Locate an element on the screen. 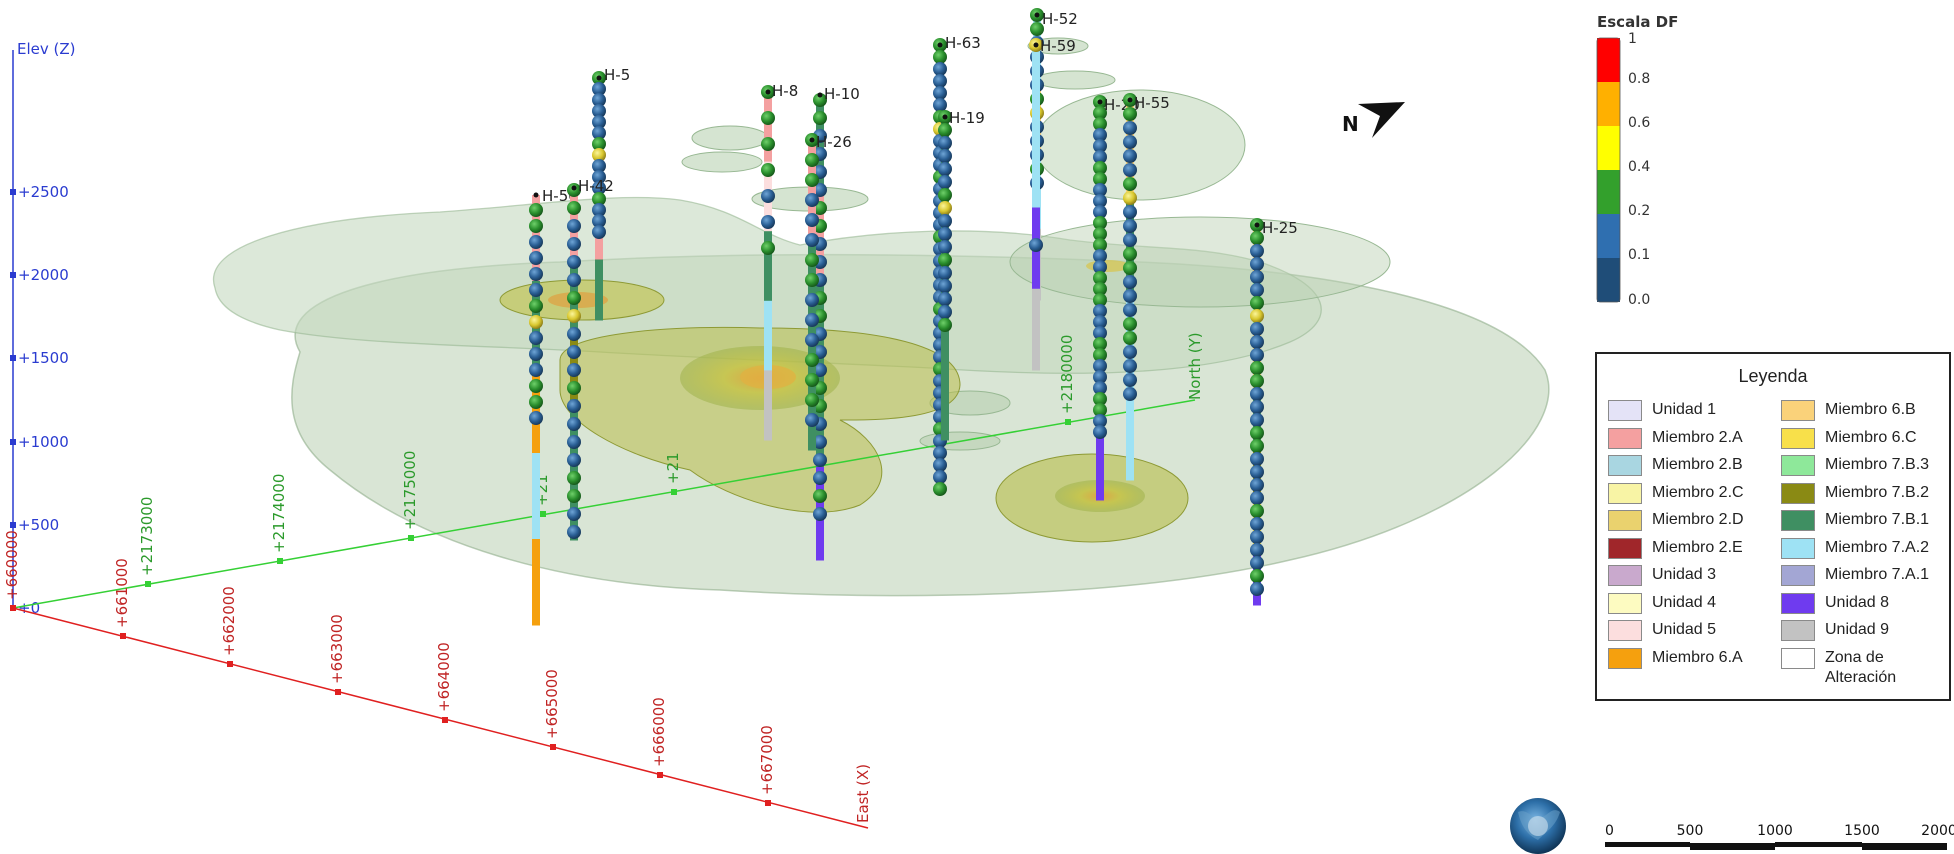 The image size is (1954, 854). x-tick-label: +660000 is located at coordinates (12, 565).